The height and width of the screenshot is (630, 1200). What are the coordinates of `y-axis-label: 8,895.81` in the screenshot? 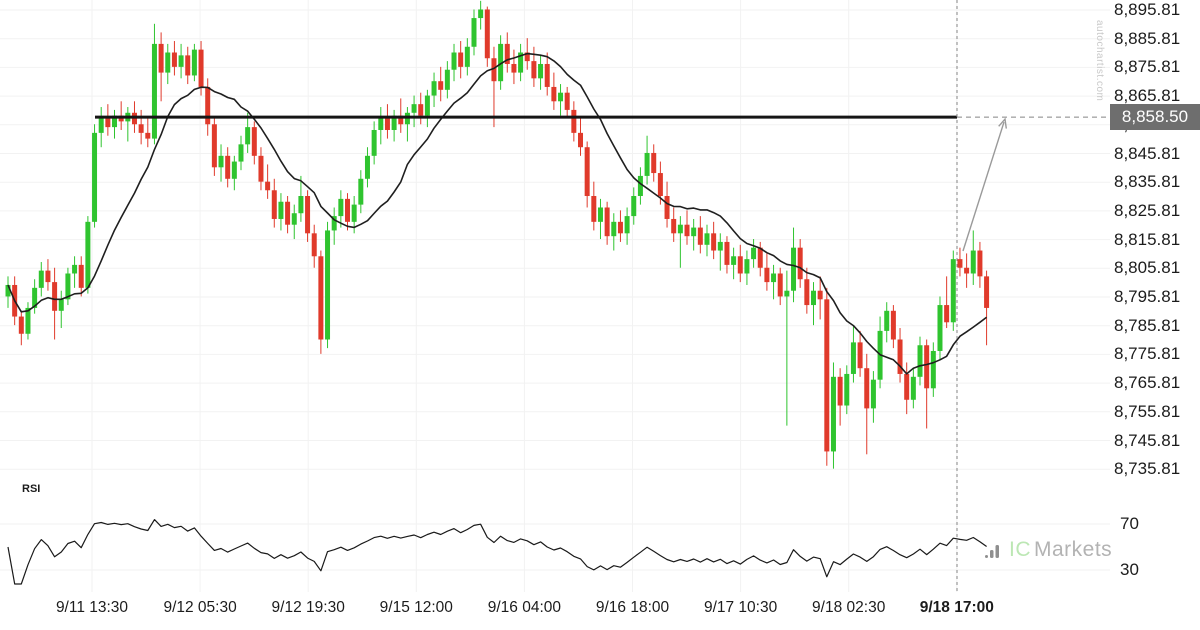 It's located at (1147, 9).